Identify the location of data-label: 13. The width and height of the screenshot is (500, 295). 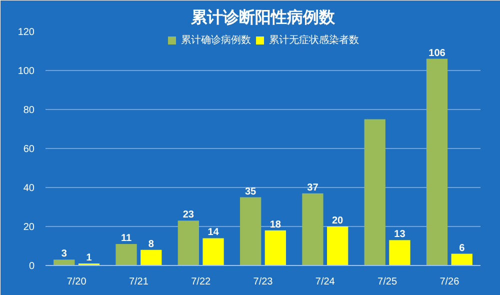
(400, 234).